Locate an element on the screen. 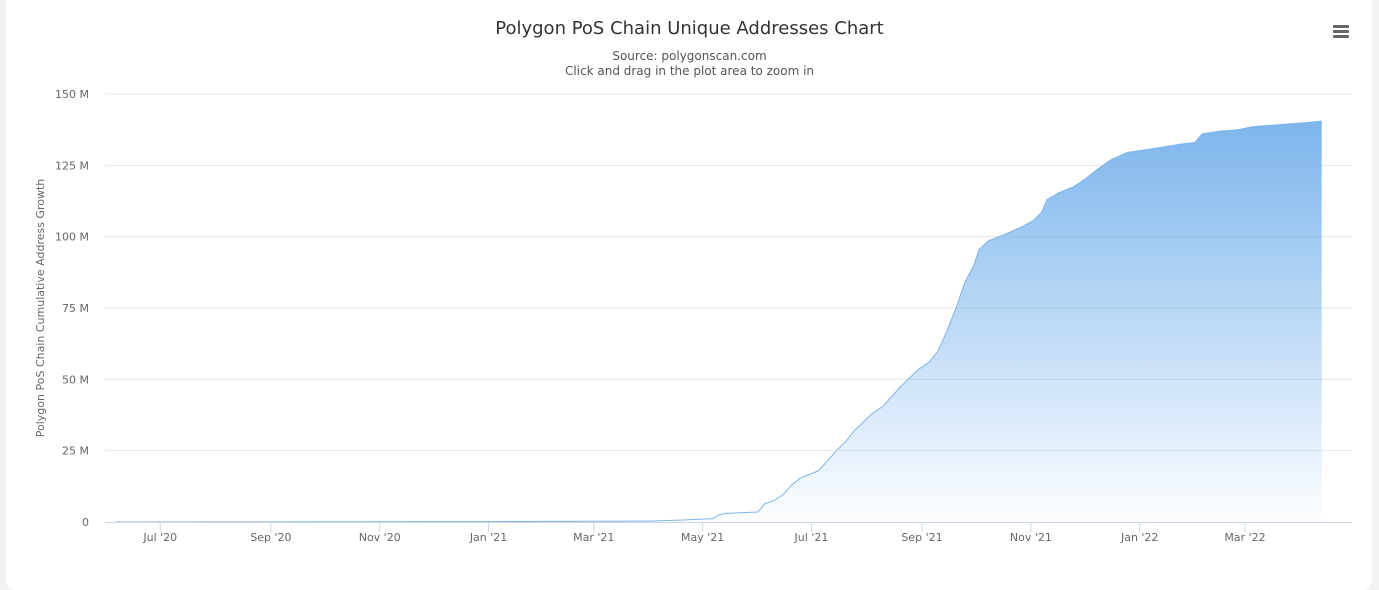  chart-source-text: Source: polygonscan.com is located at coordinates (689, 56).